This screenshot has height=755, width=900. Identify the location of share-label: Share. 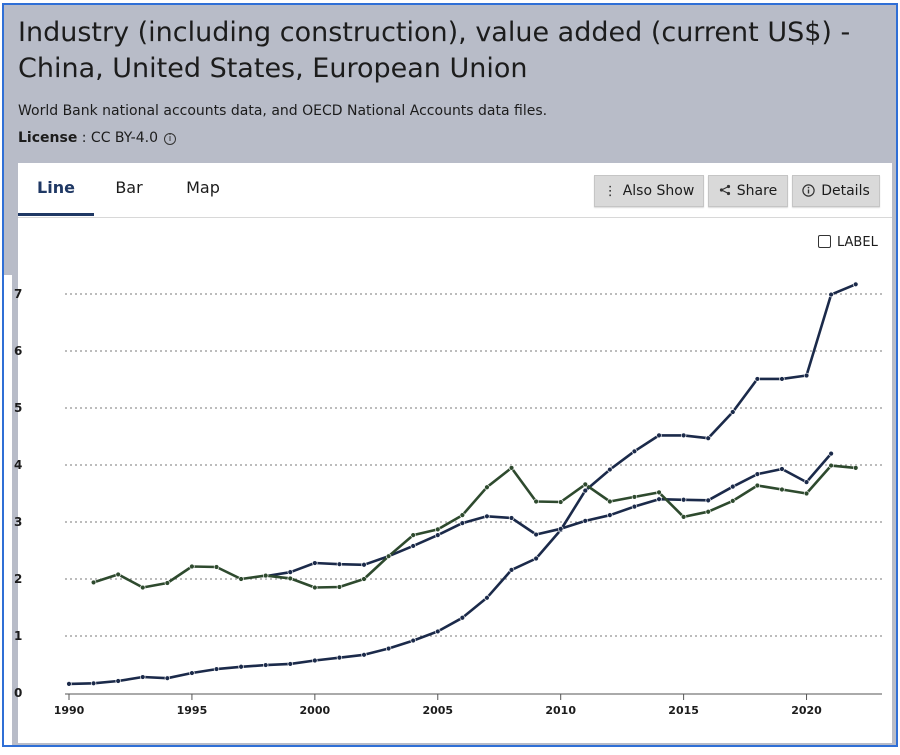
(757, 191).